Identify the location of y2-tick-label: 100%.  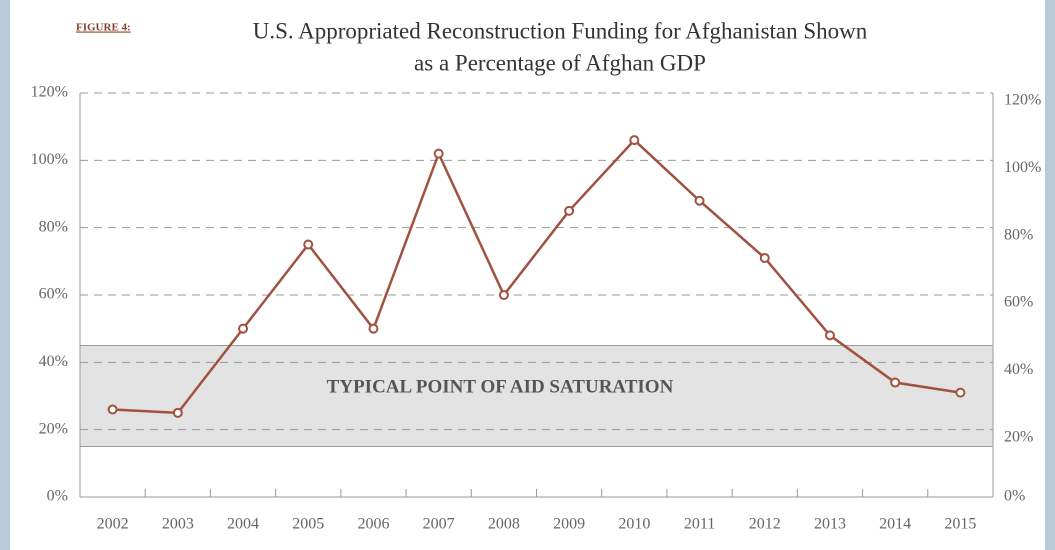
(1022, 167).